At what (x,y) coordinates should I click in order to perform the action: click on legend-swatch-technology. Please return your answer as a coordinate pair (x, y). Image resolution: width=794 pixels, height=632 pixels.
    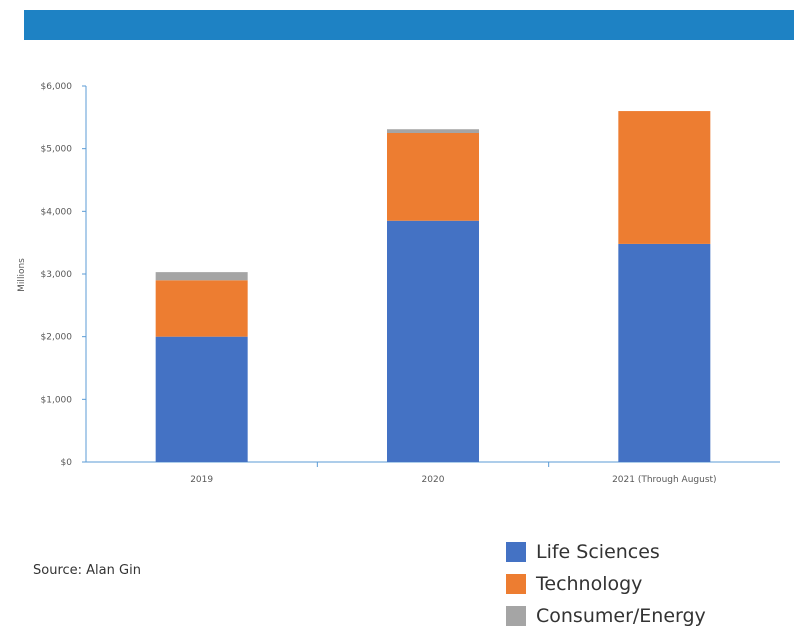
    Looking at the image, I should click on (516, 584).